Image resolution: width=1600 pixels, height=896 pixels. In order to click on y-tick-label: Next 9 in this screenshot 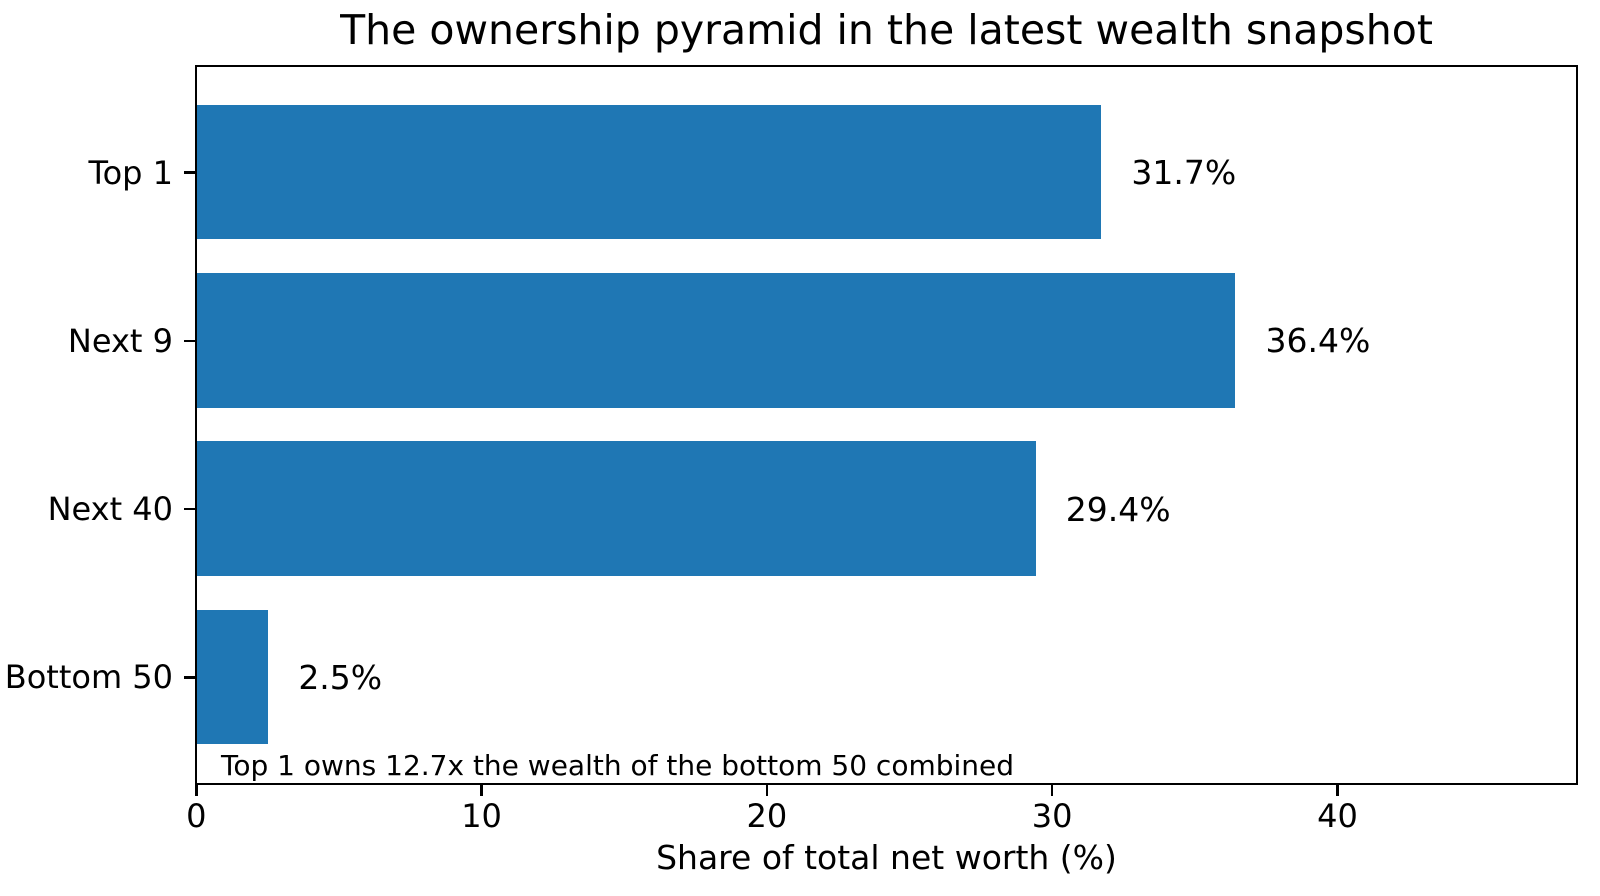, I will do `click(120, 340)`.